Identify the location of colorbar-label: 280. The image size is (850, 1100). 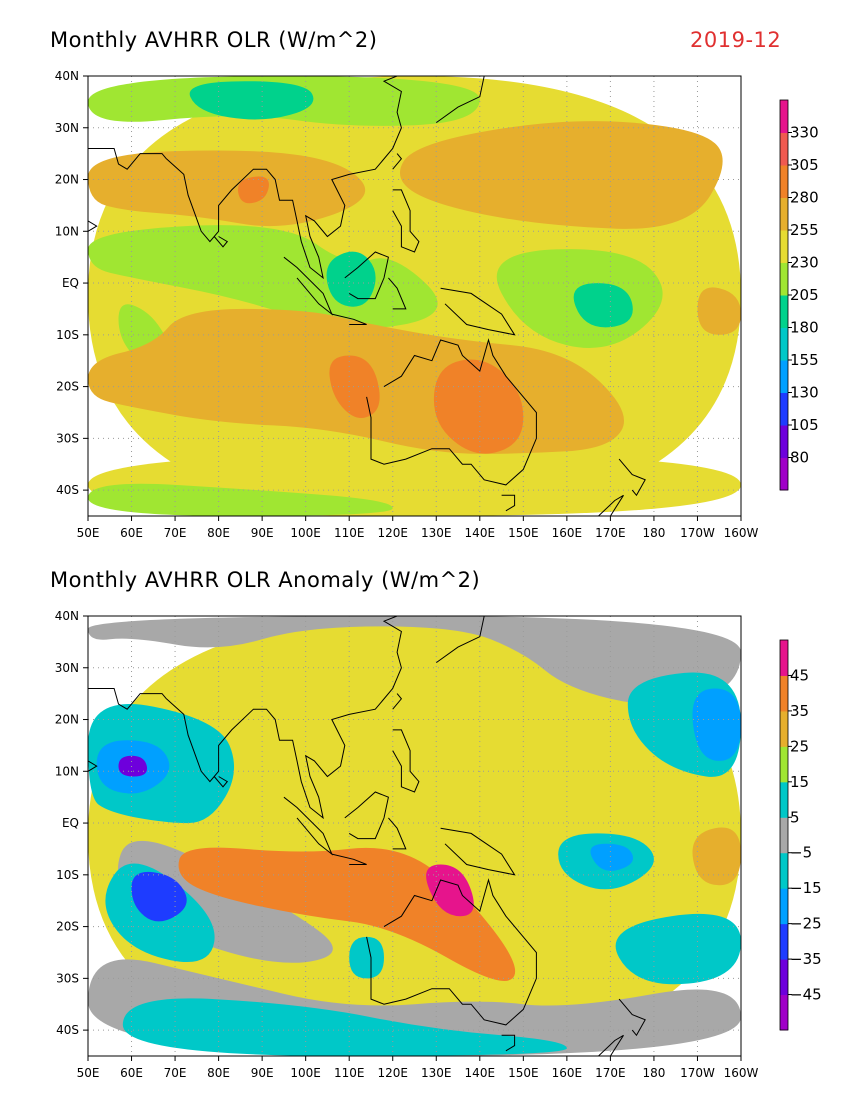
(804, 198).